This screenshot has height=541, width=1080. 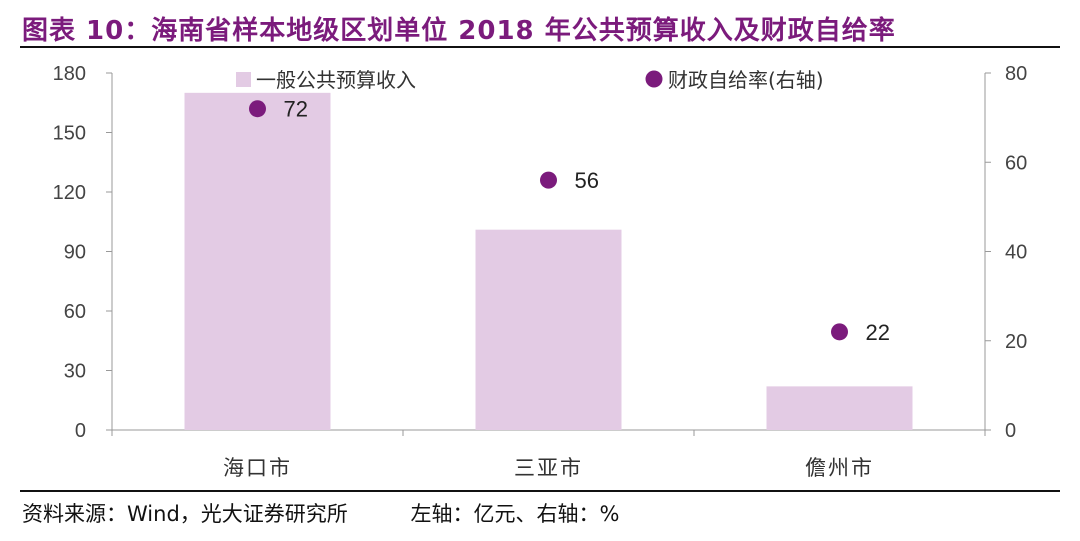 I want to click on legend-bar-label: 一般公共预算收入, so click(x=336, y=80).